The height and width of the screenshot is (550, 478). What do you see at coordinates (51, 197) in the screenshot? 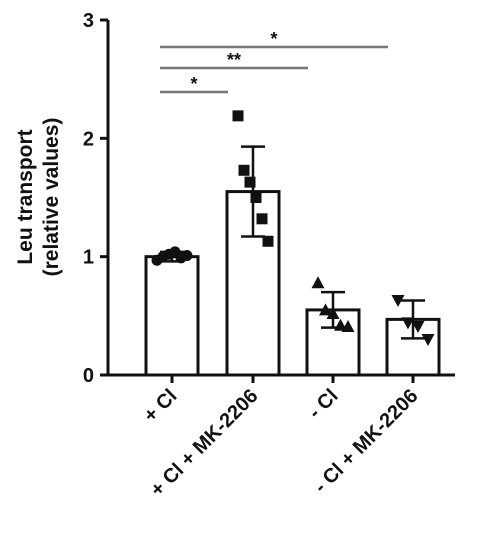
I see `y-label-line: (relative values)` at bounding box center [51, 197].